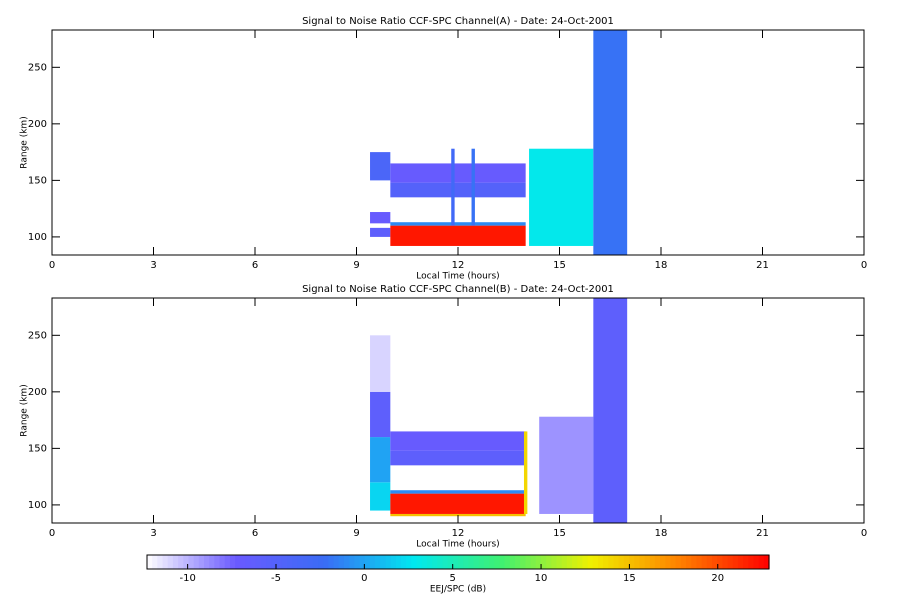 The height and width of the screenshot is (600, 900). I want to click on y-axis-label: Range (km), so click(25, 142).